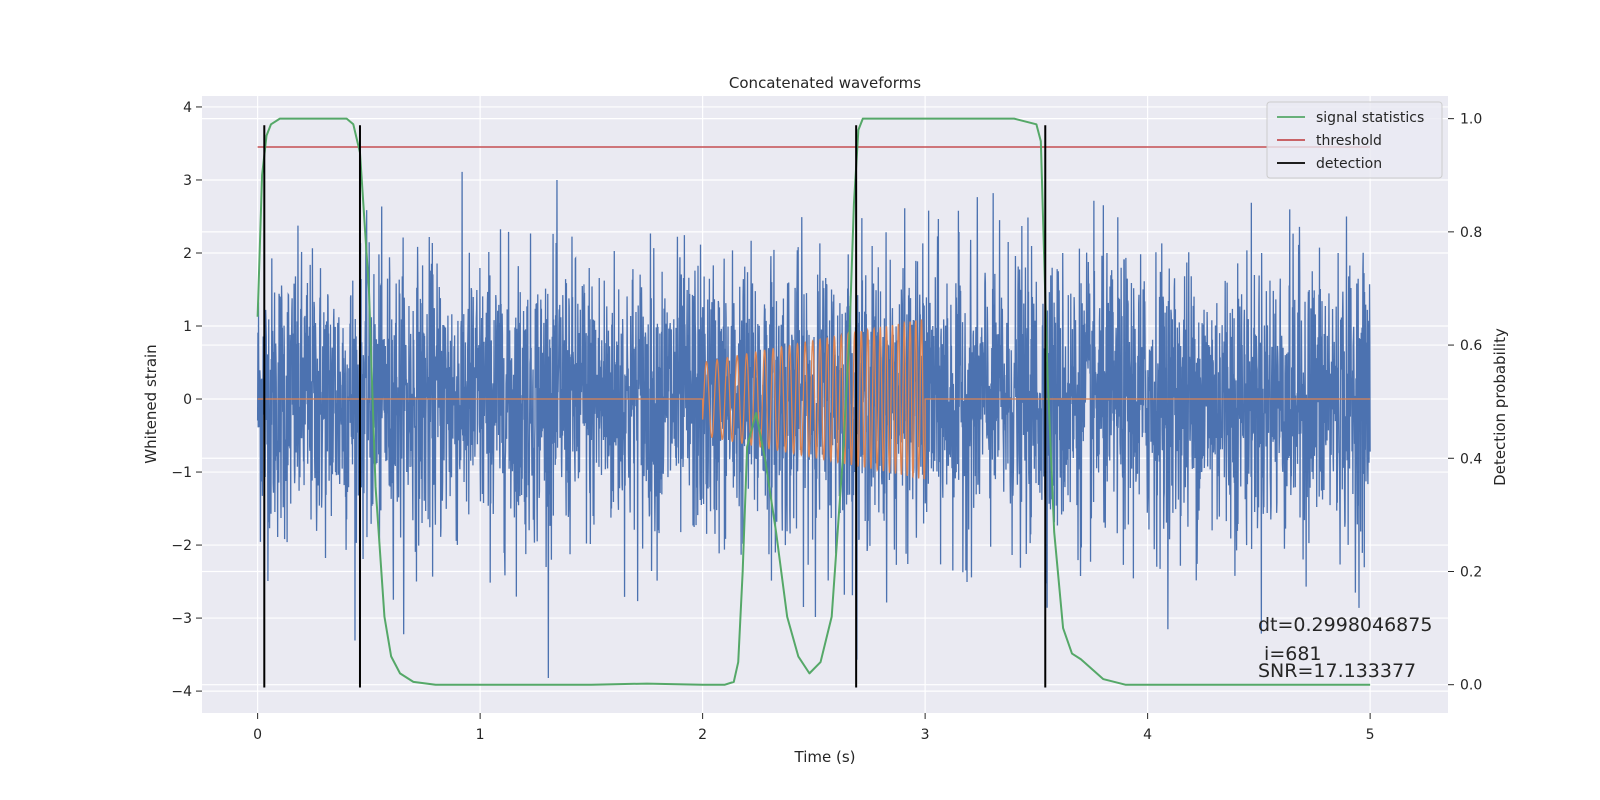 The width and height of the screenshot is (1600, 800). What do you see at coordinates (181, 546) in the screenshot?
I see `left-tick-label-2: −2` at bounding box center [181, 546].